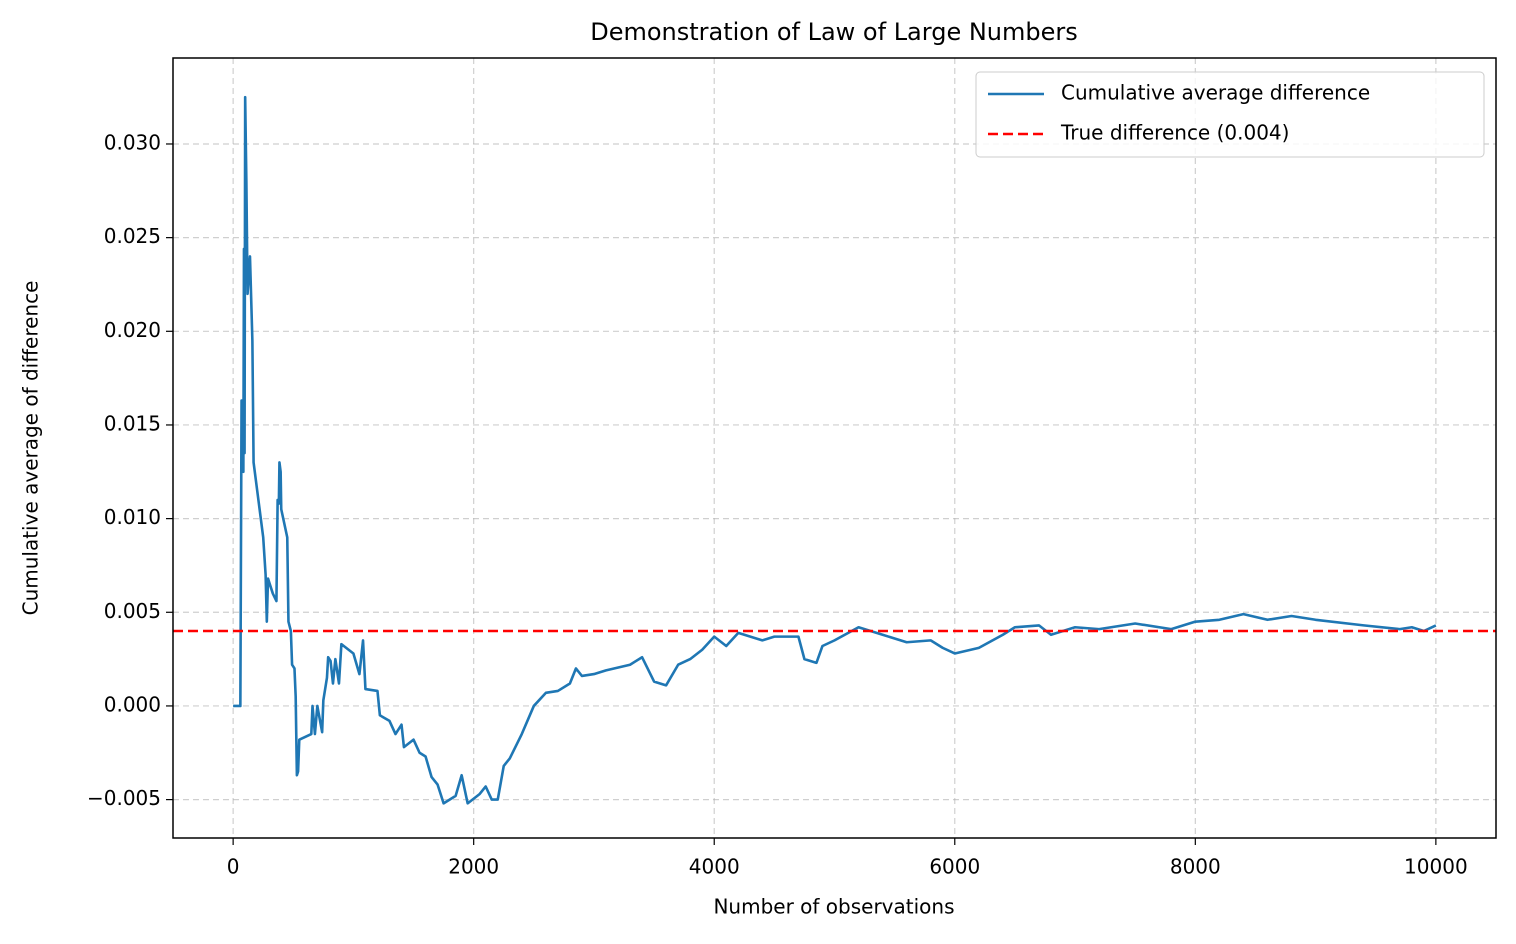 The height and width of the screenshot is (944, 1516). What do you see at coordinates (954, 867) in the screenshot?
I see `x-tick-label: 6000` at bounding box center [954, 867].